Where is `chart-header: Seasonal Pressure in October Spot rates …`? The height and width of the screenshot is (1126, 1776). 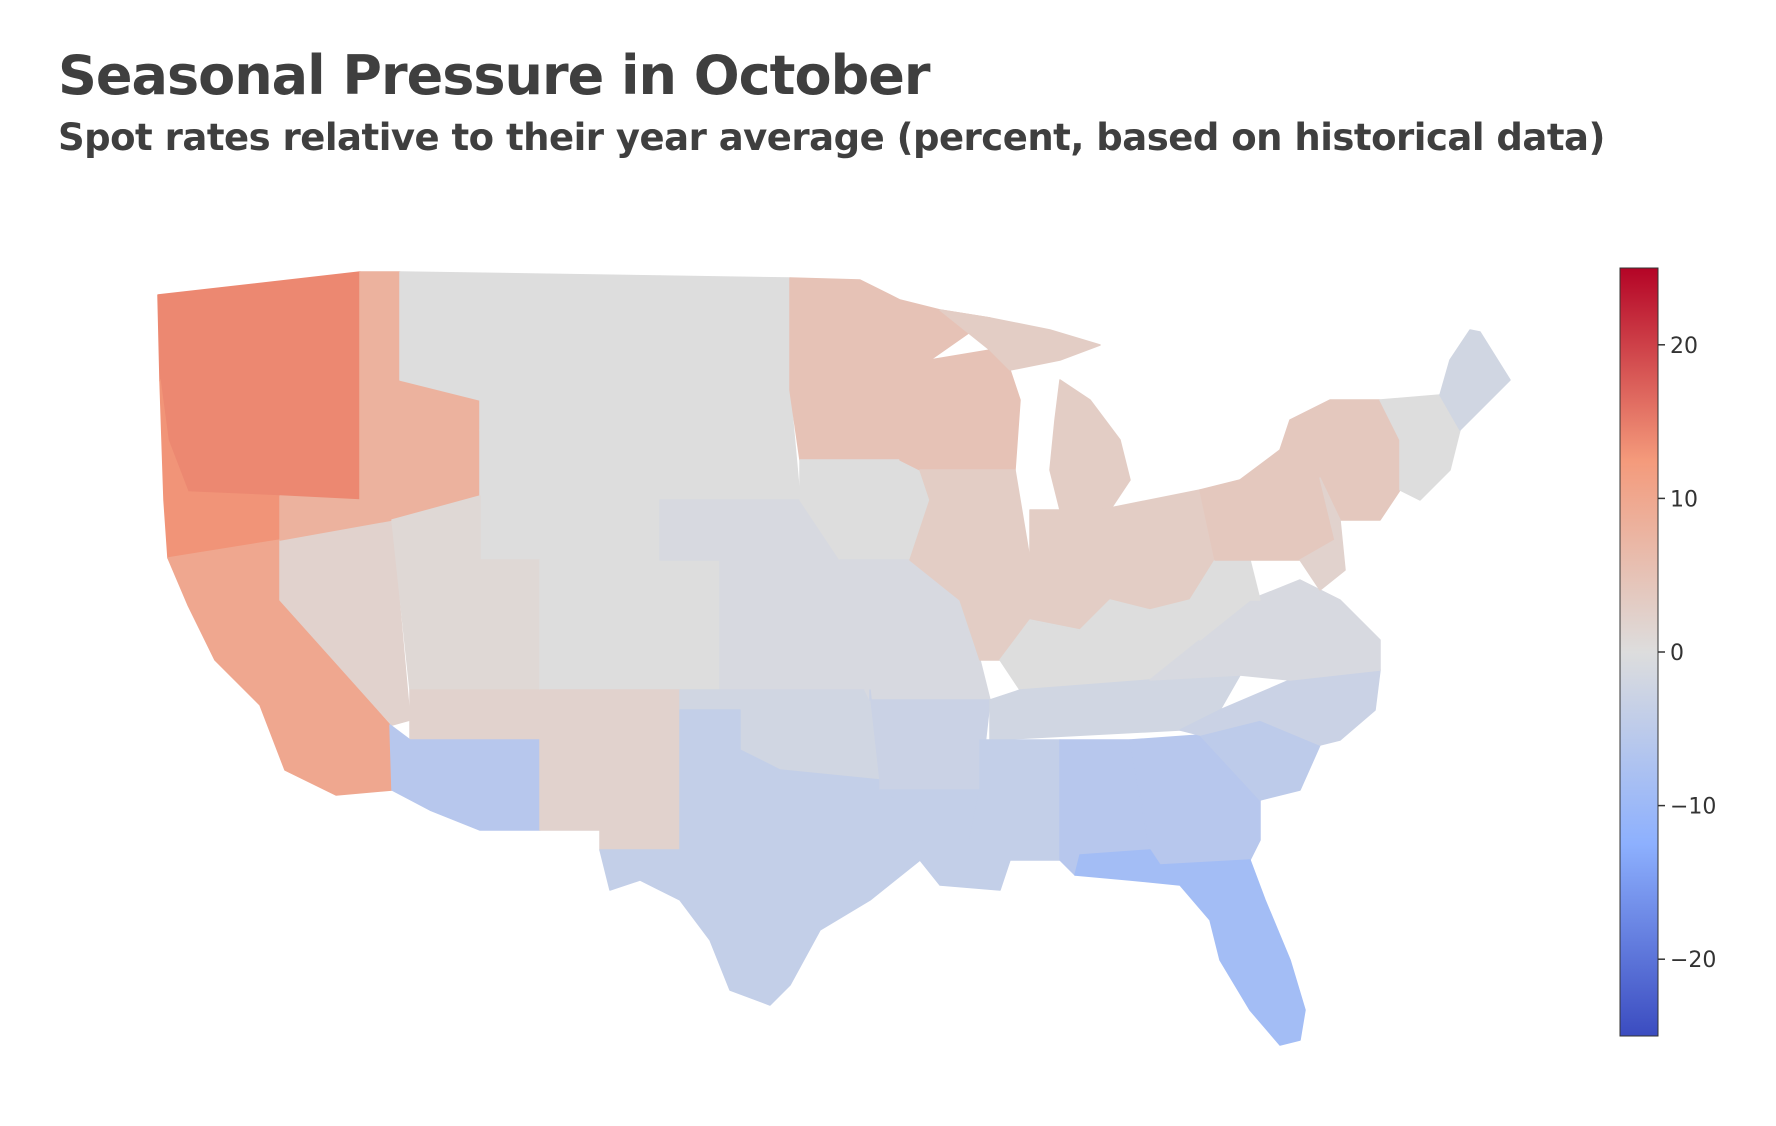 chart-header: Seasonal Pressure in October Spot rates … is located at coordinates (898, 102).